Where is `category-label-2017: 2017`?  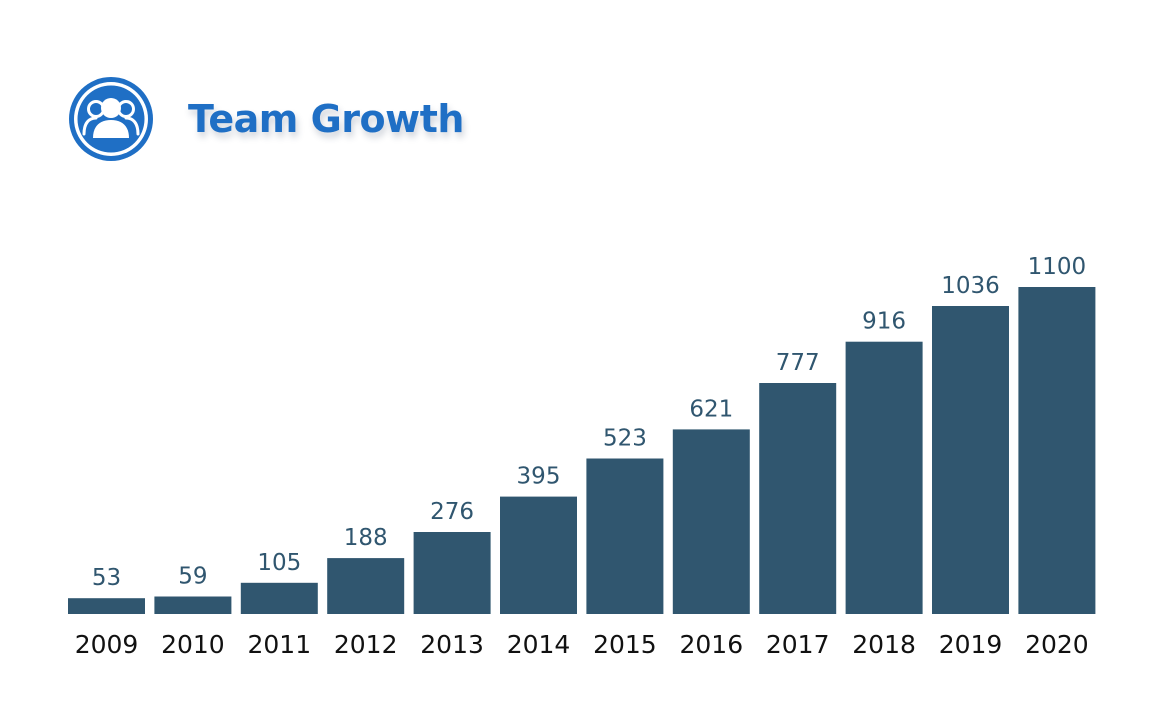 category-label-2017: 2017 is located at coordinates (798, 644).